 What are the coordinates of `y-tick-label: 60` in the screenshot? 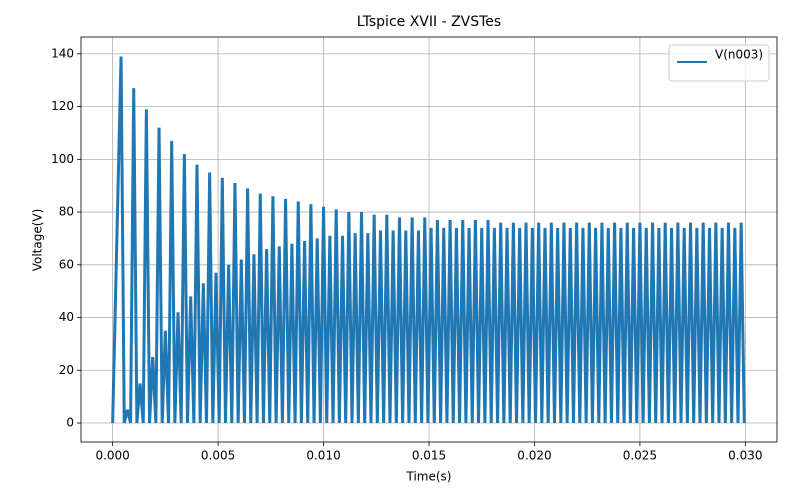 It's located at (66, 264).